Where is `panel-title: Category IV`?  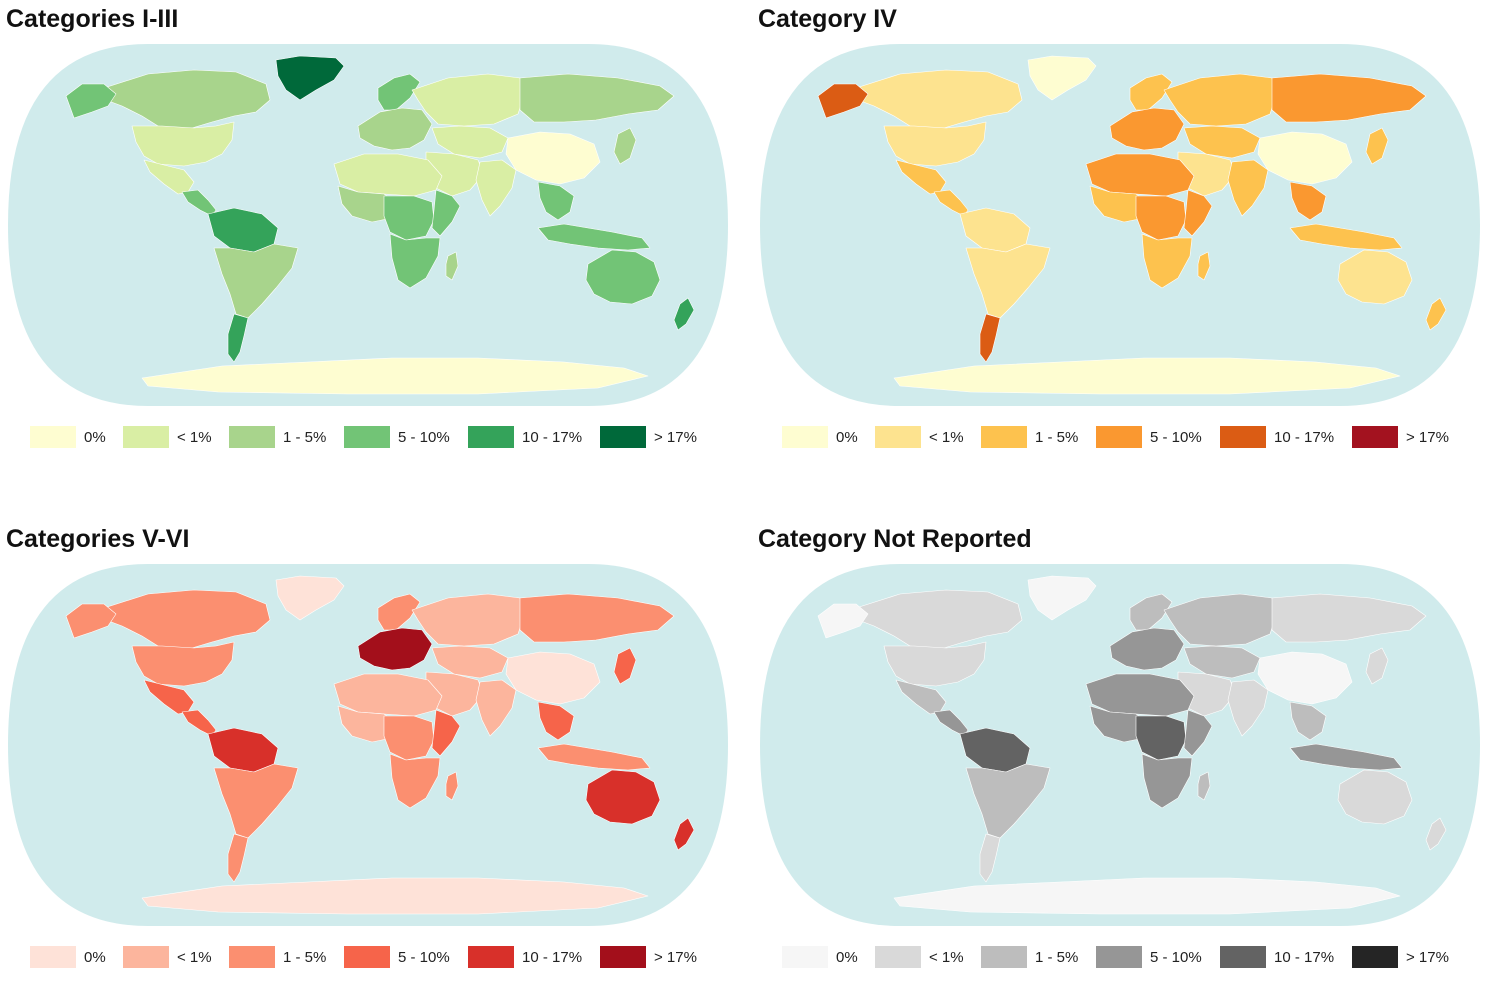
panel-title: Category IV is located at coordinates (827, 19).